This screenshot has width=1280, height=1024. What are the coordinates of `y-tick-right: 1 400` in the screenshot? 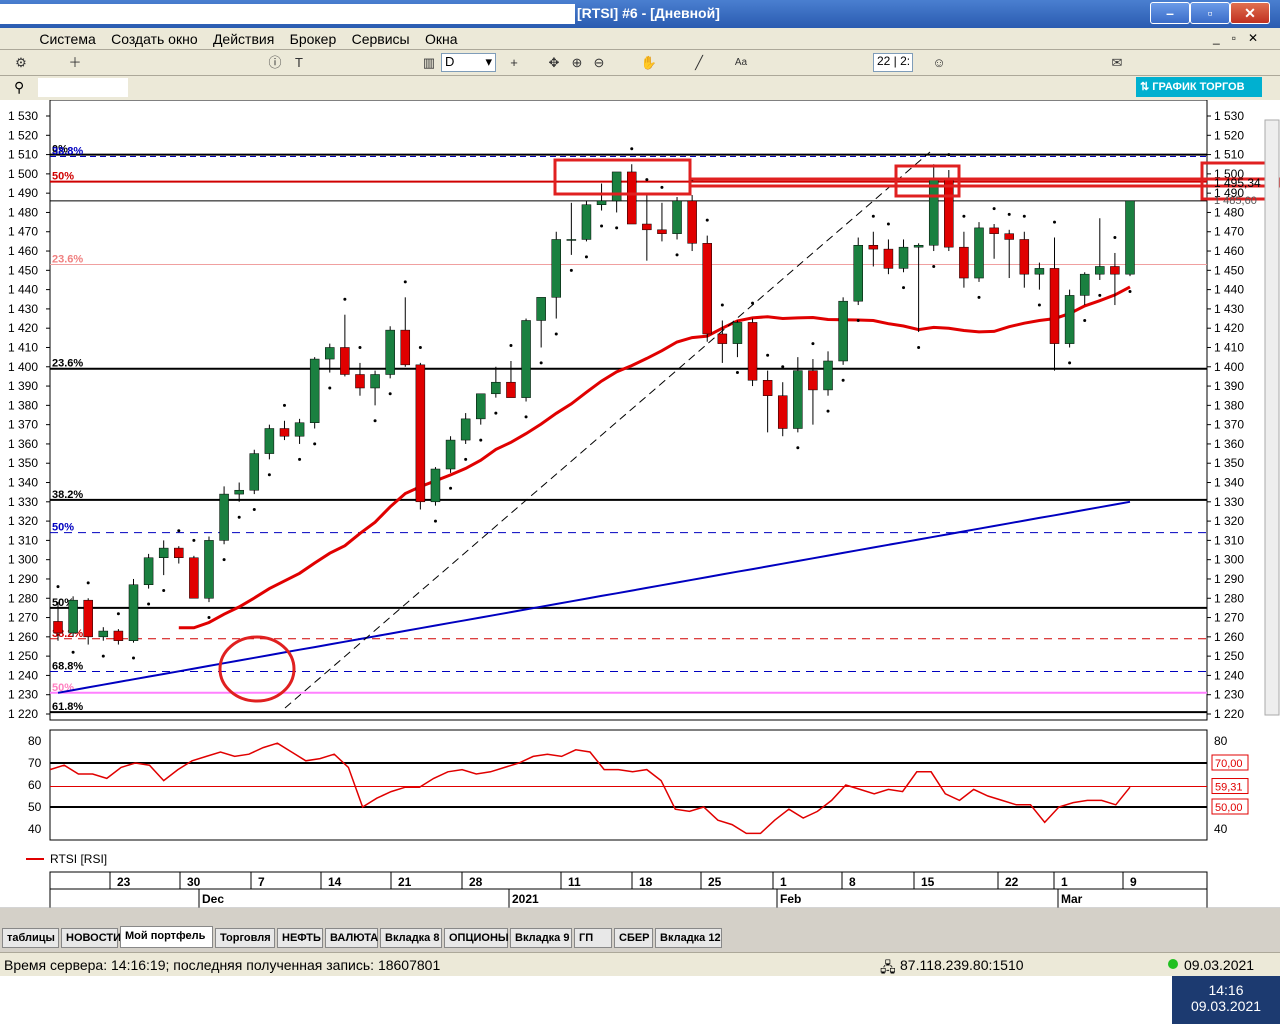 It's located at (1229, 367).